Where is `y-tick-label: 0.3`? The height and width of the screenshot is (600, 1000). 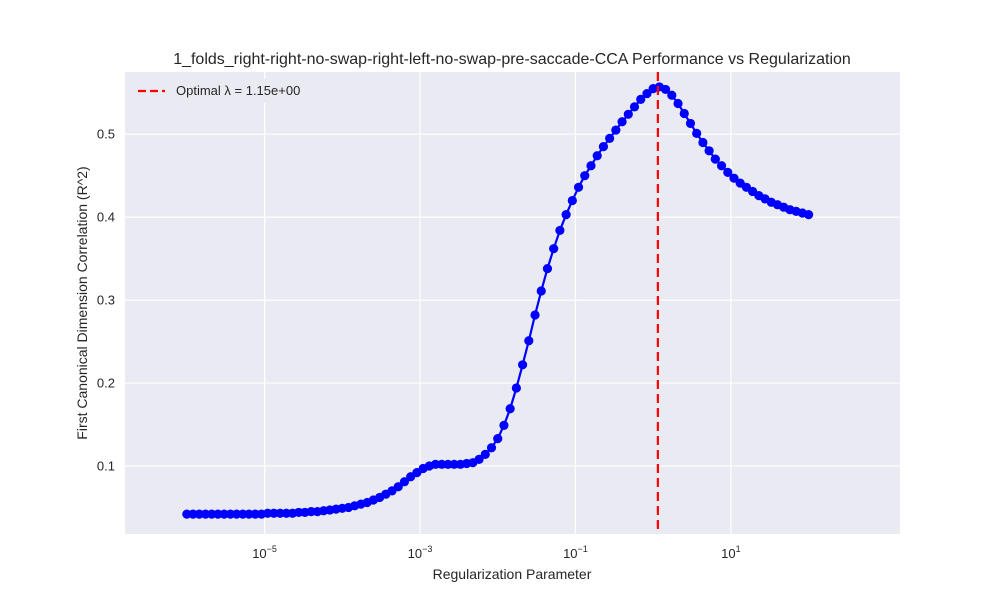 y-tick-label: 0.3 is located at coordinates (106, 300).